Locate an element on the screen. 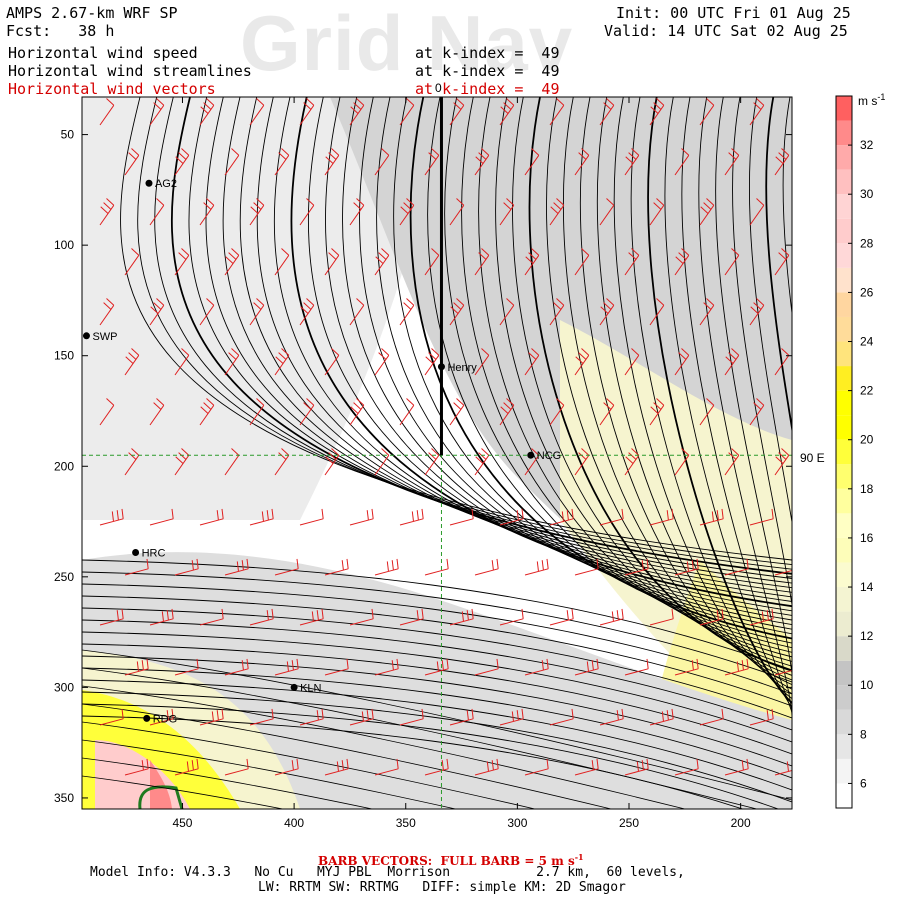  colorbar-label: 20 is located at coordinates (867, 440).